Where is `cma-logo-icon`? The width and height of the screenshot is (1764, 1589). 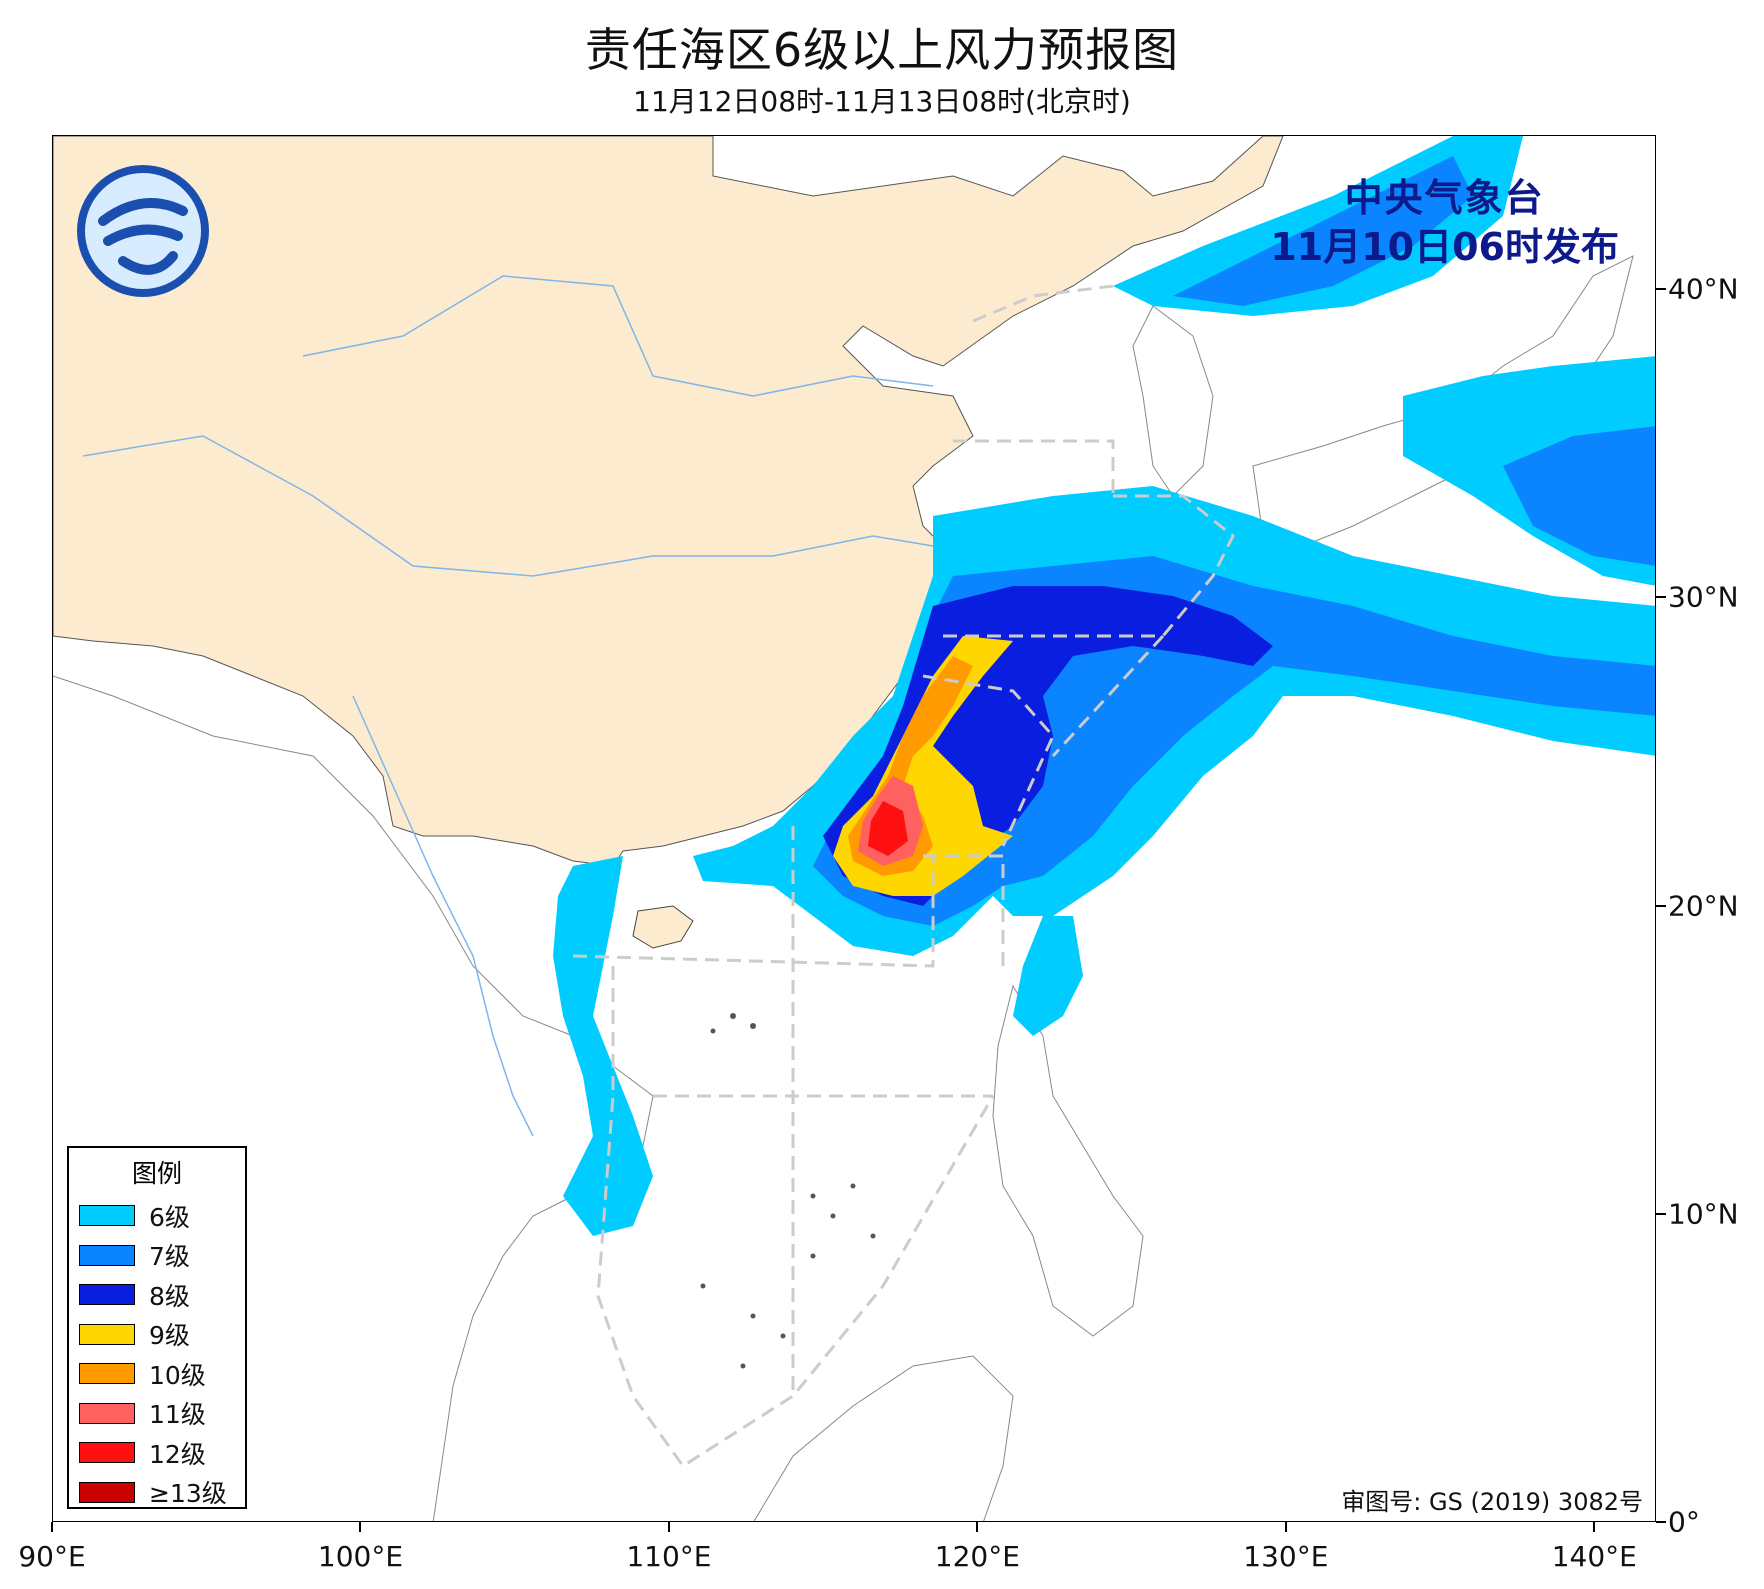
cma-logo-icon is located at coordinates (143, 231).